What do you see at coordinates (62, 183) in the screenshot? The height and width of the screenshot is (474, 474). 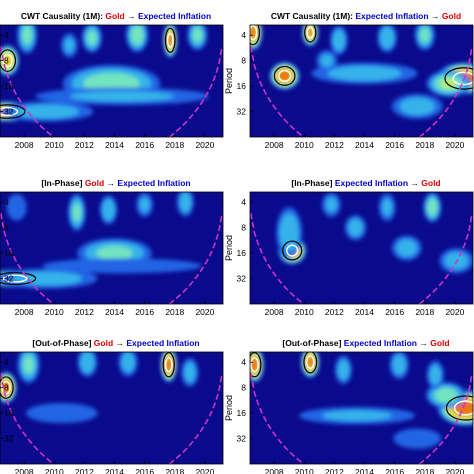 I see `title-segment: [In-Phase]` at bounding box center [62, 183].